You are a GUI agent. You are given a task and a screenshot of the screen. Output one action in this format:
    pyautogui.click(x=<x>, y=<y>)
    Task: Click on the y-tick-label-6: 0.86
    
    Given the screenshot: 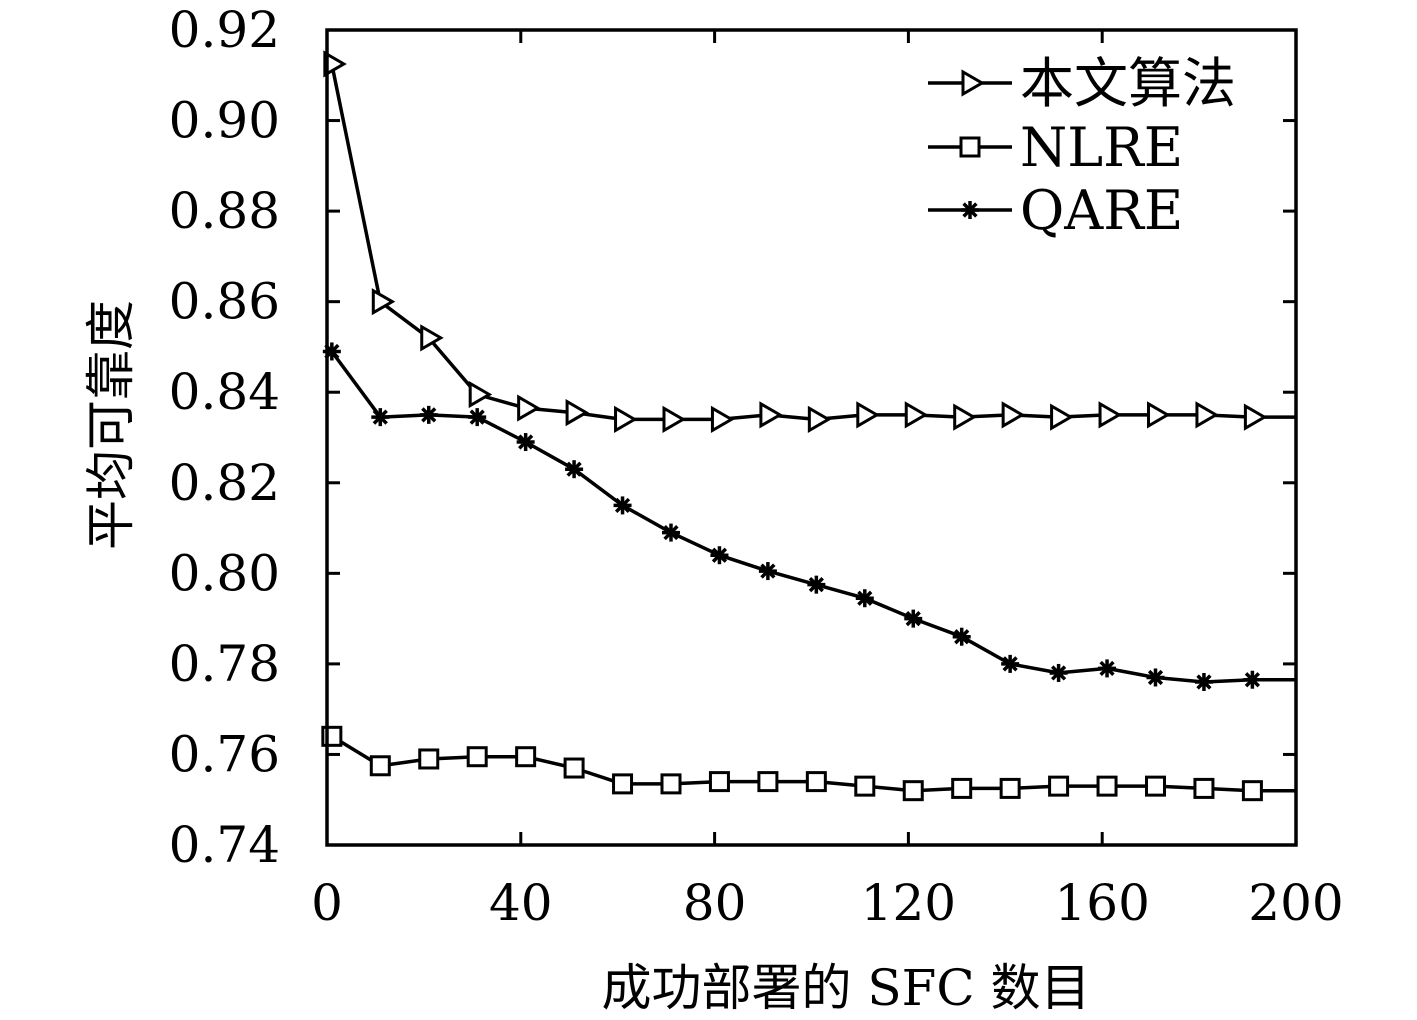 What is the action you would take?
    pyautogui.click(x=224, y=302)
    